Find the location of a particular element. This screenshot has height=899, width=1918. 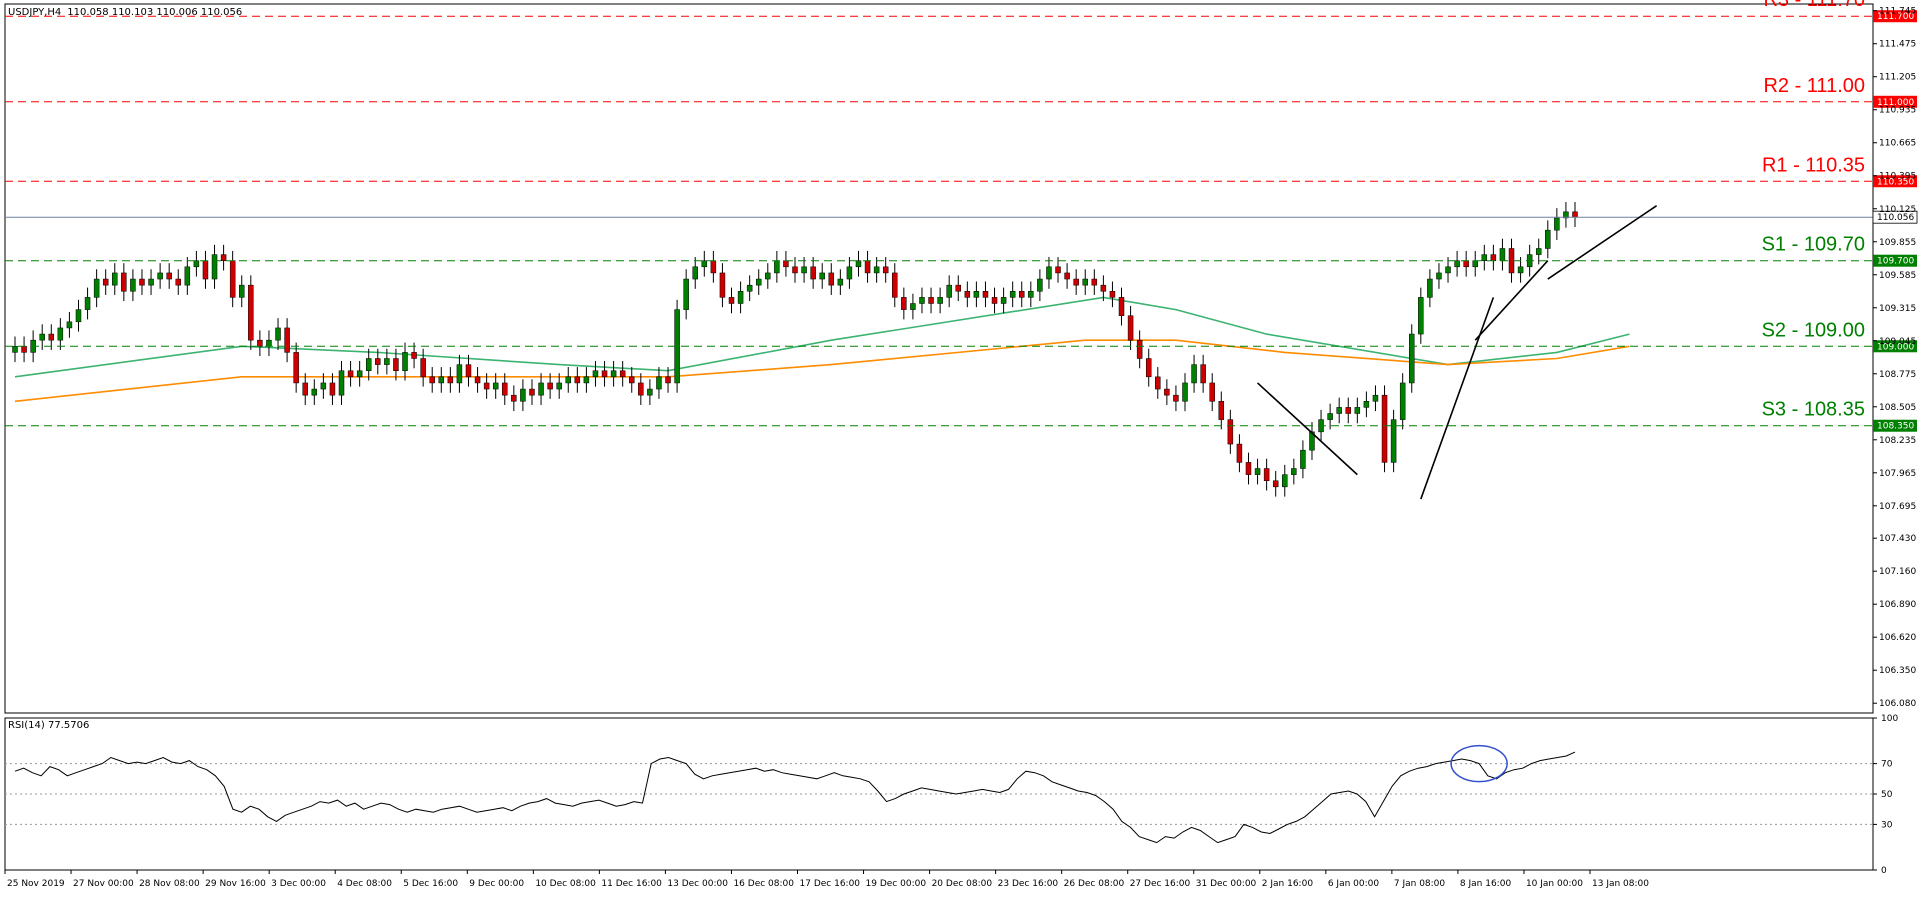

price-tick-label: 106.620 is located at coordinates (1897, 638).